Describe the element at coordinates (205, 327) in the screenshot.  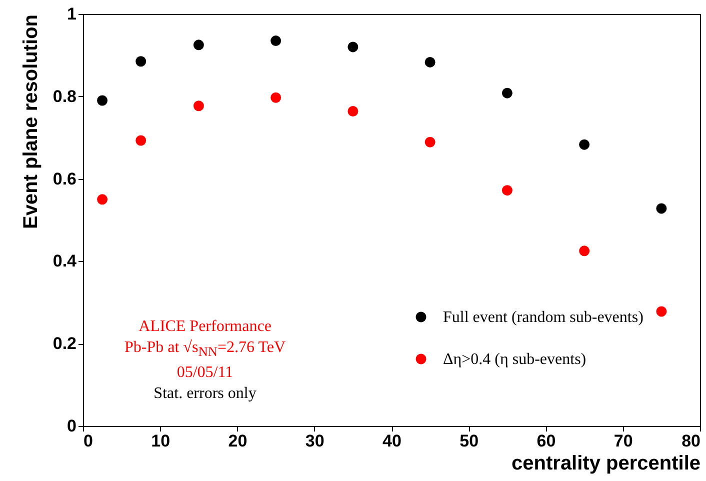
I see `annotation: ALICE Performance` at that location.